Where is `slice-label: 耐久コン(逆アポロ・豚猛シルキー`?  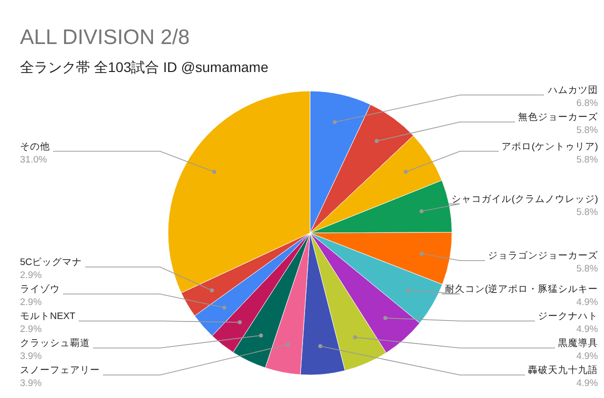 slice-label: 耐久コン(逆アポロ・豚猛シルキー is located at coordinates (521, 289).